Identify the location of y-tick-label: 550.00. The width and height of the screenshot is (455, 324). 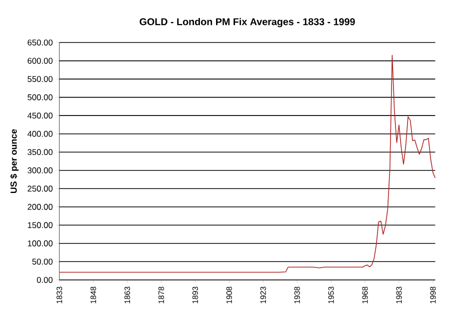
(40, 79).